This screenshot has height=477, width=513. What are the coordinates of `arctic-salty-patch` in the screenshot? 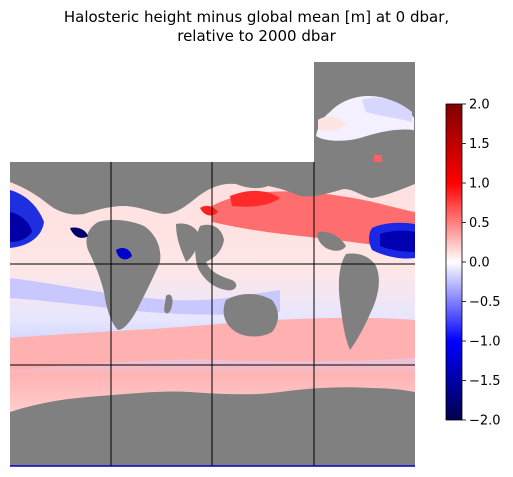 It's located at (332, 124).